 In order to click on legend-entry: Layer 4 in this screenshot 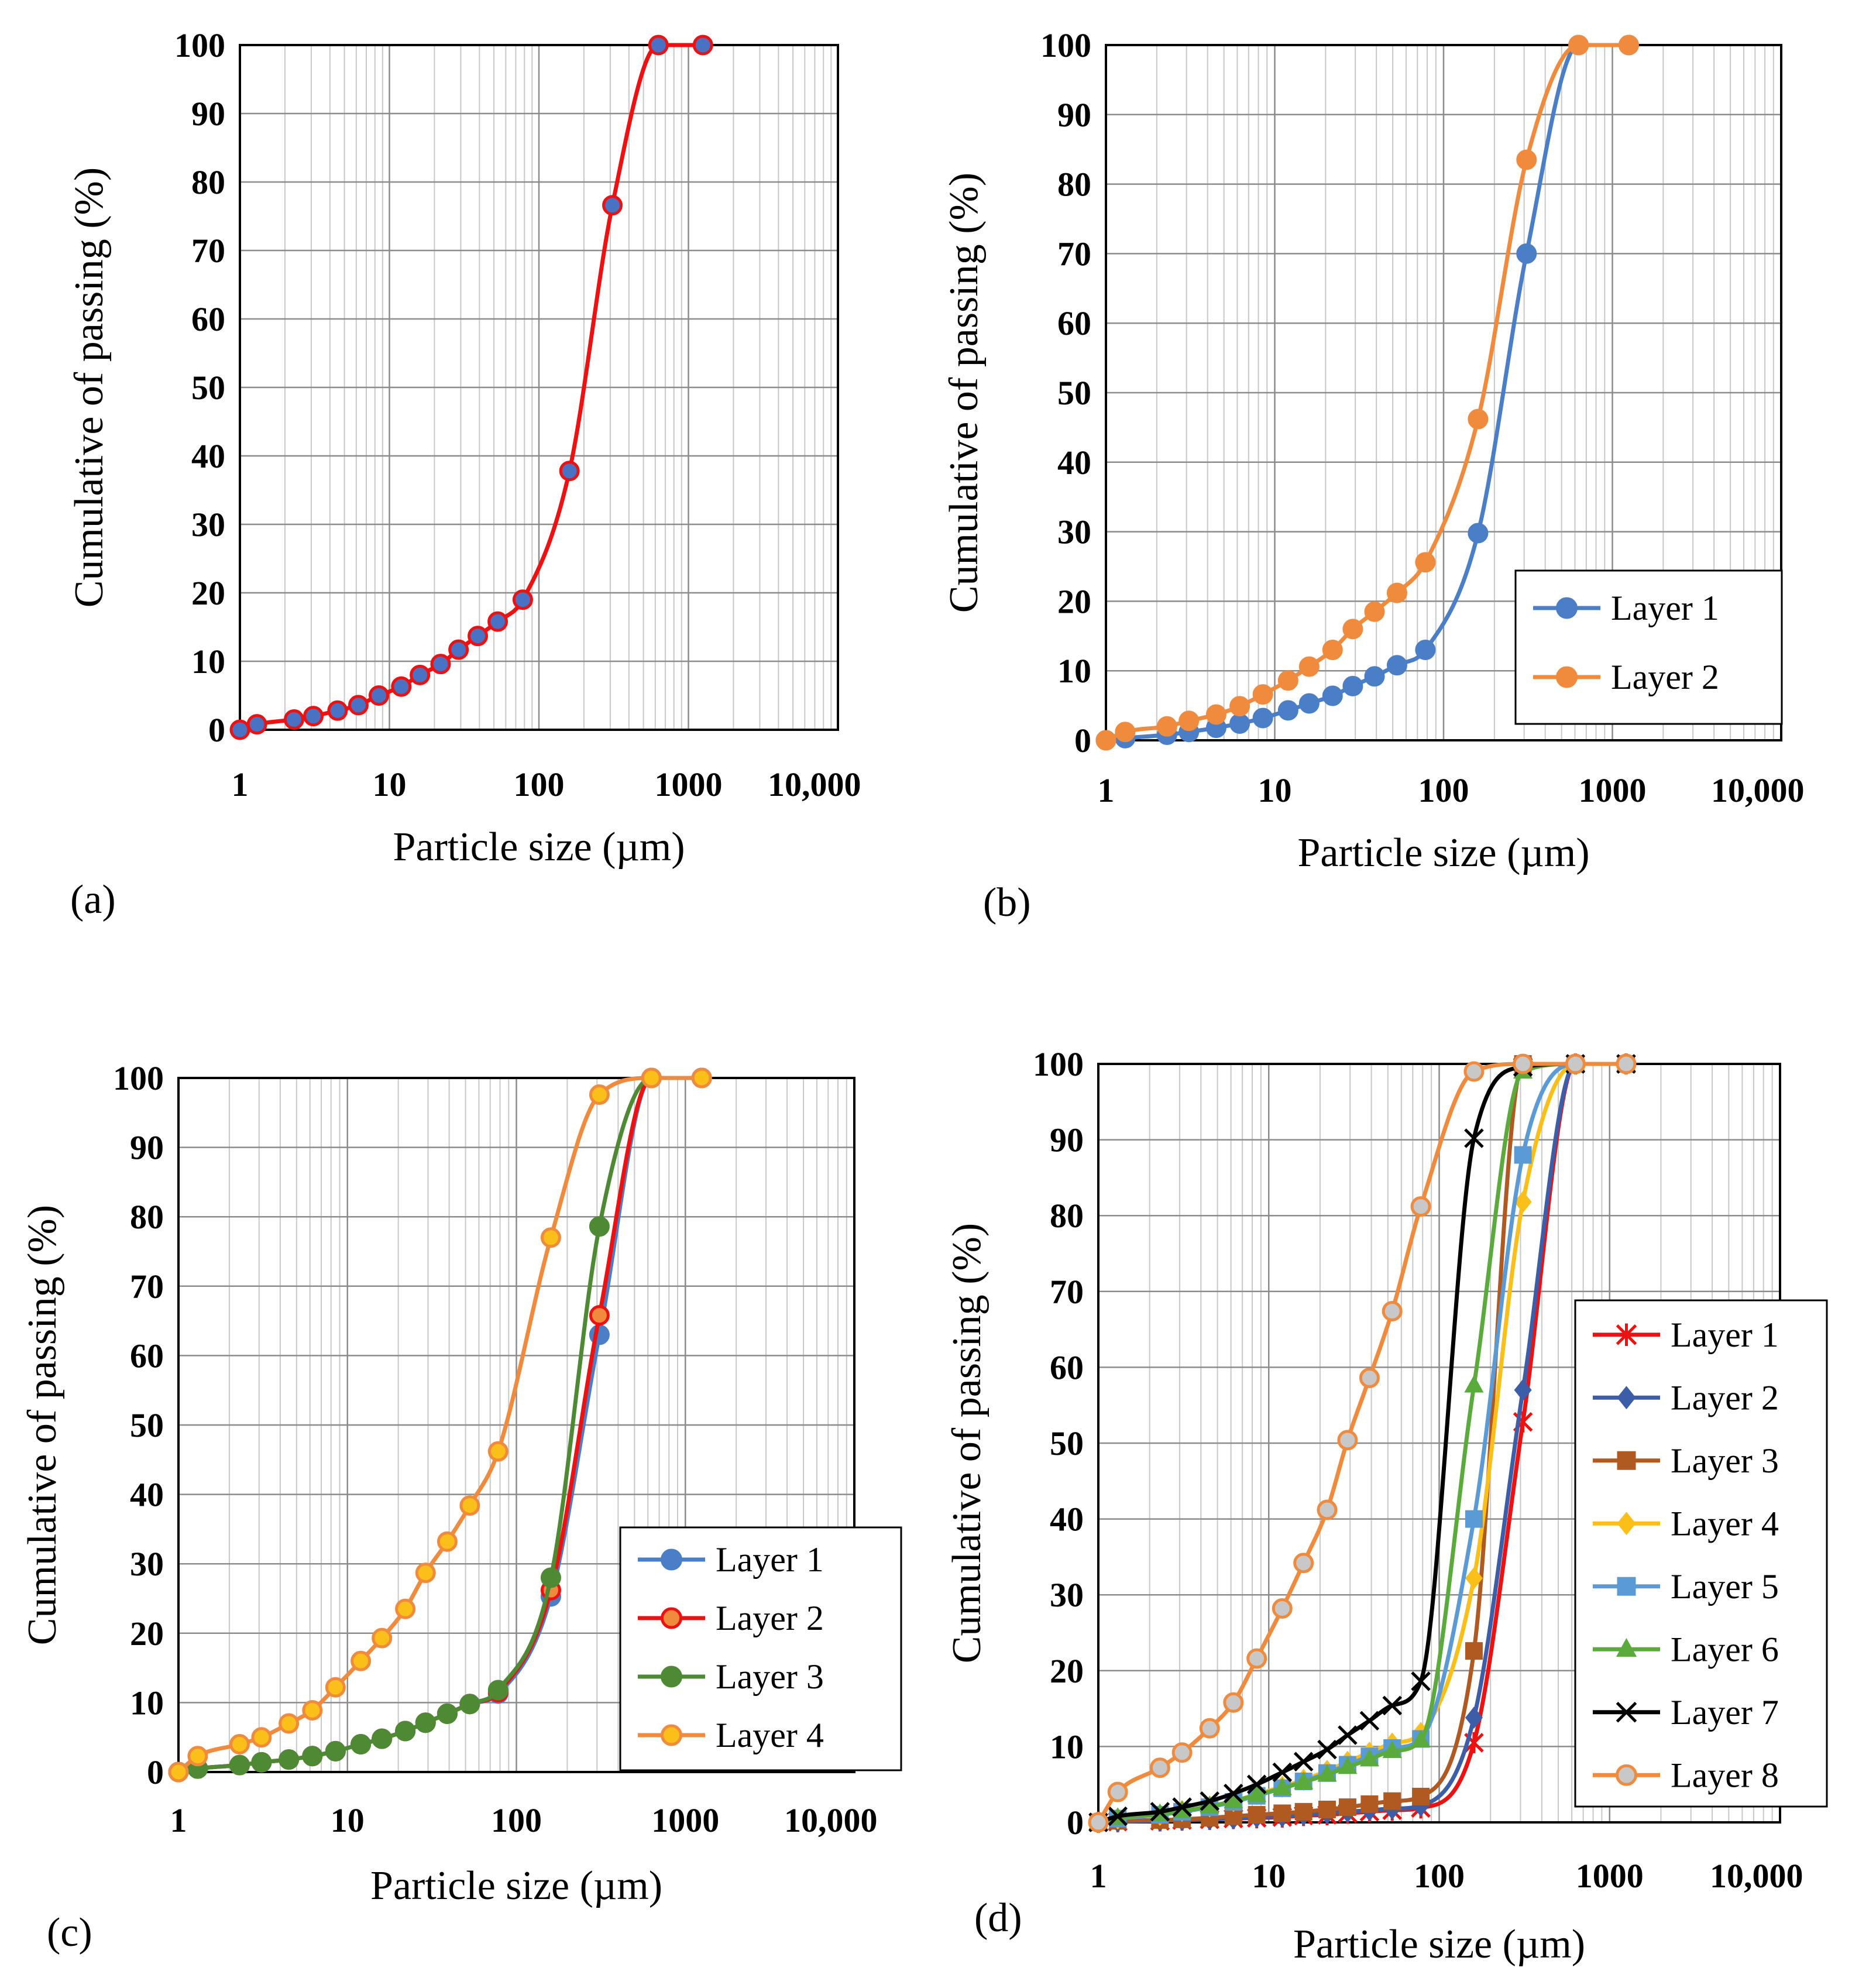, I will do `click(1725, 1523)`.